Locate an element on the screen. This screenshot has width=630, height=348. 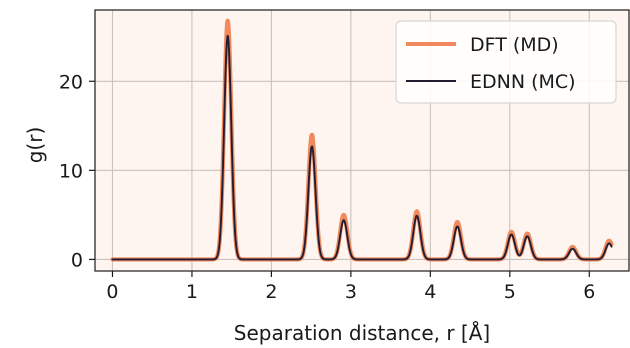
x-axis-ticks: 0 1 2 3 4 5 6 is located at coordinates (350, 287).